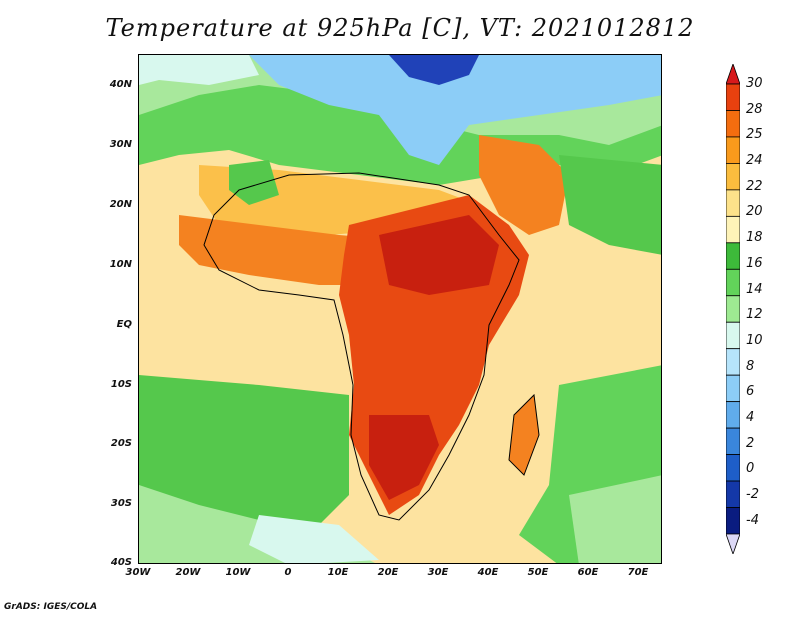 This screenshot has height=618, width=800. What do you see at coordinates (615, 519) in the screenshot?
I see `indian-ocean-lightgreen` at bounding box center [615, 519].